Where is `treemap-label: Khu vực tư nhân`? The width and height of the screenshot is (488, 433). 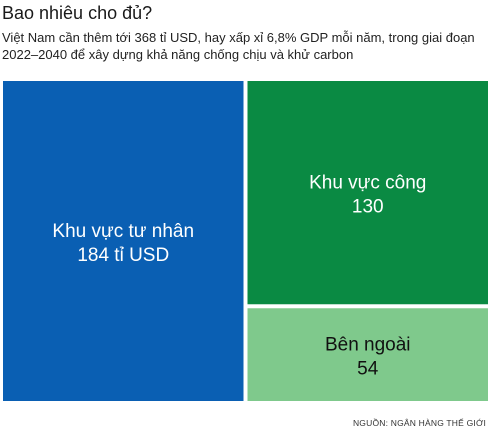 treemap-label: Khu vực tư nhân is located at coordinates (123, 231).